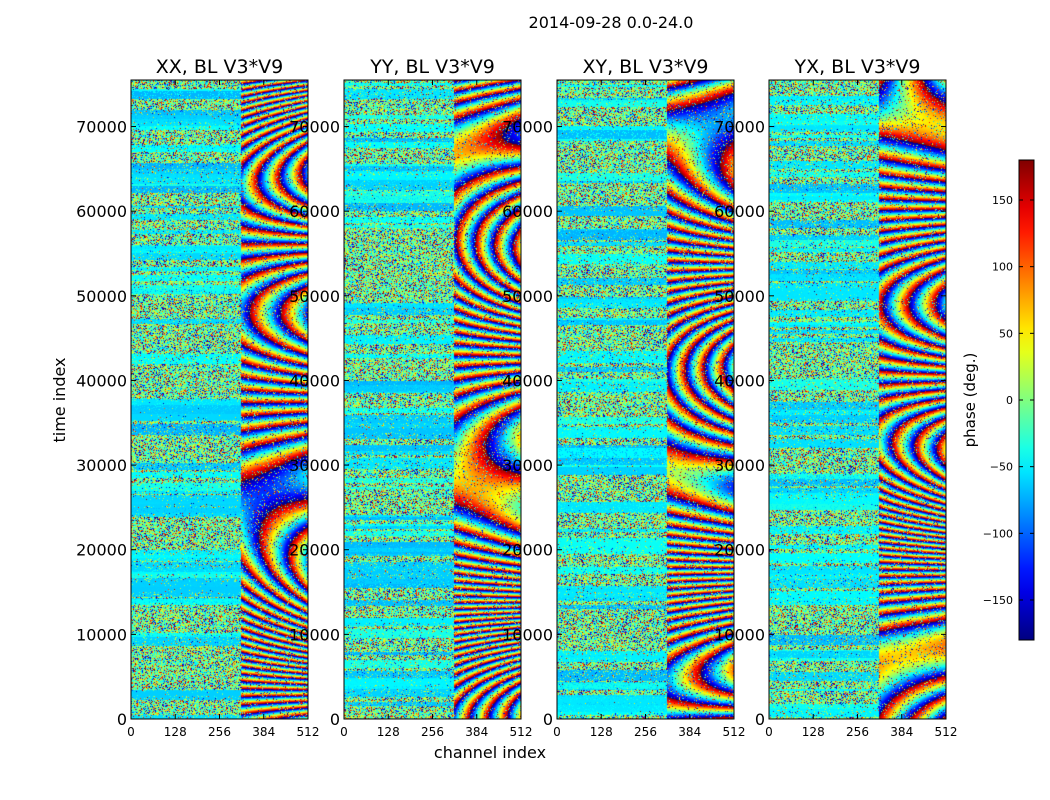 The image size is (1050, 800). What do you see at coordinates (1006, 333) in the screenshot?
I see `colorbar-tick-label: 50` at bounding box center [1006, 333].